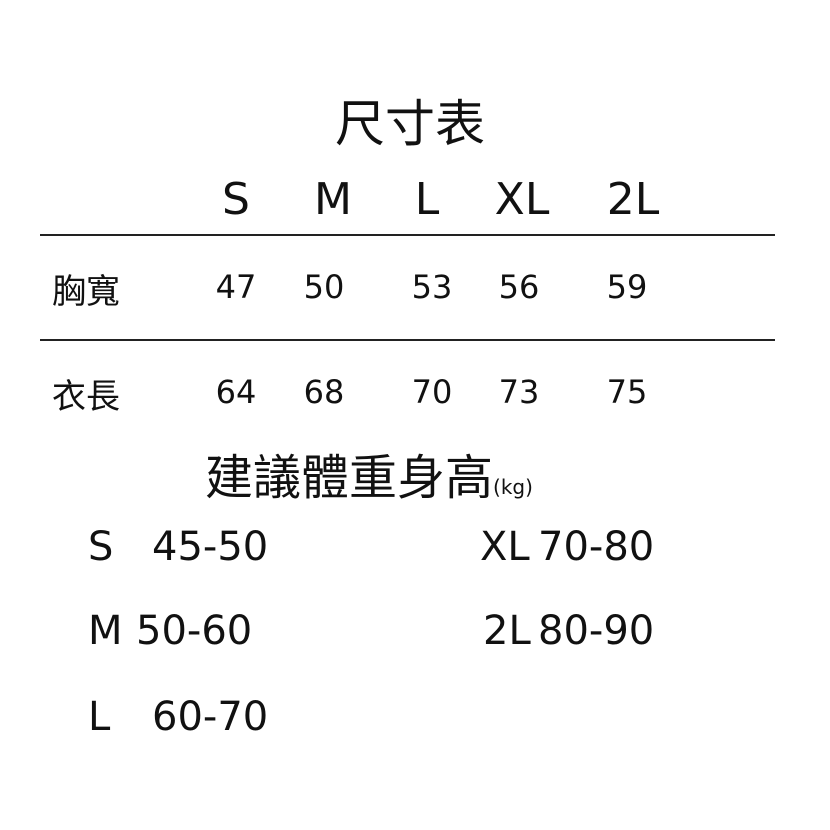 Image resolution: width=830 pixels, height=830 pixels. What do you see at coordinates (519, 287) in the screenshot?
I see `table-cell: 56` at bounding box center [519, 287].